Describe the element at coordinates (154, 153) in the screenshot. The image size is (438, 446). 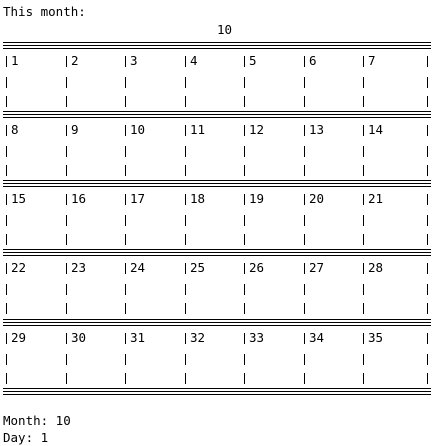
I see `day-cell: 10` at that location.